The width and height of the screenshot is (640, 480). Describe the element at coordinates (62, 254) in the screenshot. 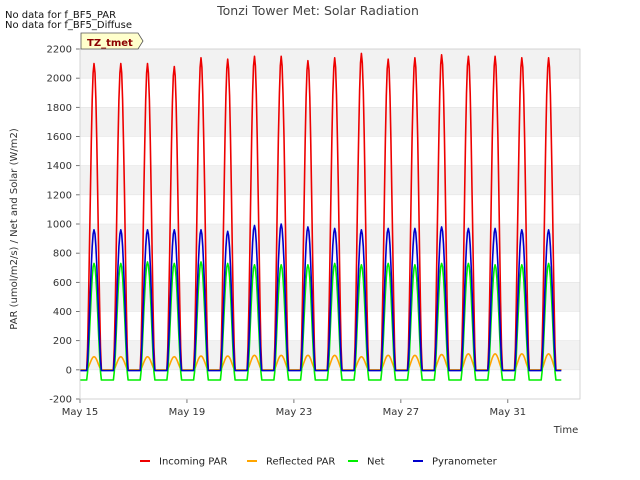

I see `y-tick-label: 800` at that location.